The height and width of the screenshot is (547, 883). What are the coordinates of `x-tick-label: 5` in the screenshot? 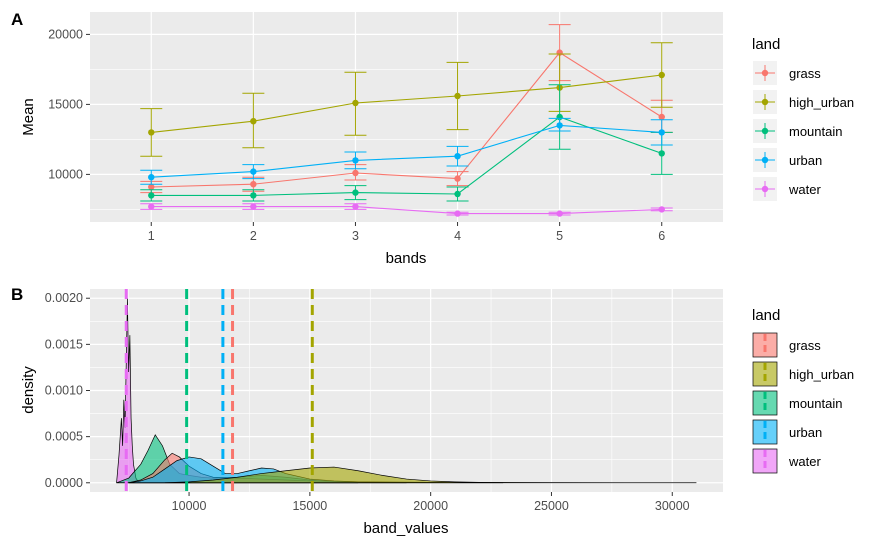 It's located at (559, 236).